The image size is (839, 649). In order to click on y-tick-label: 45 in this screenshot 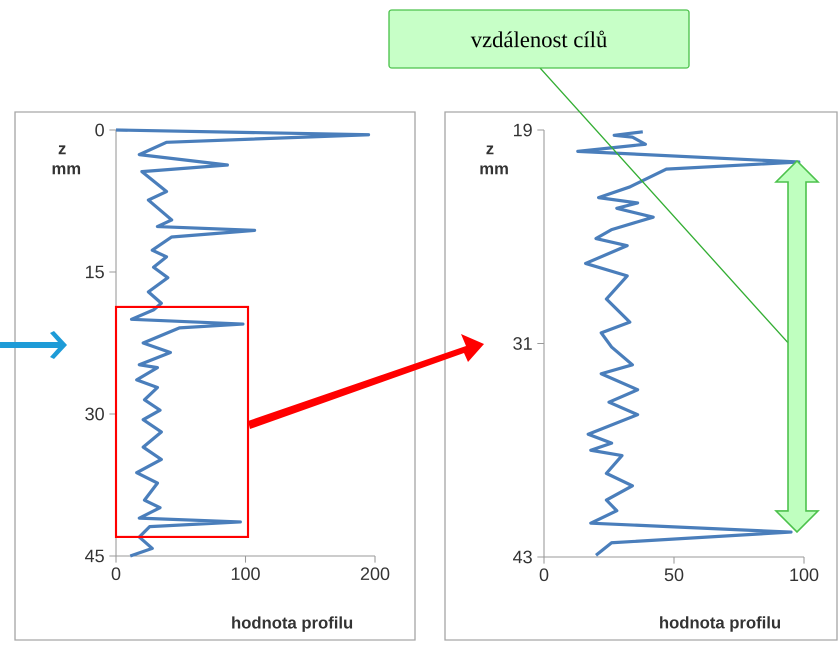, I will do `click(94, 556)`.